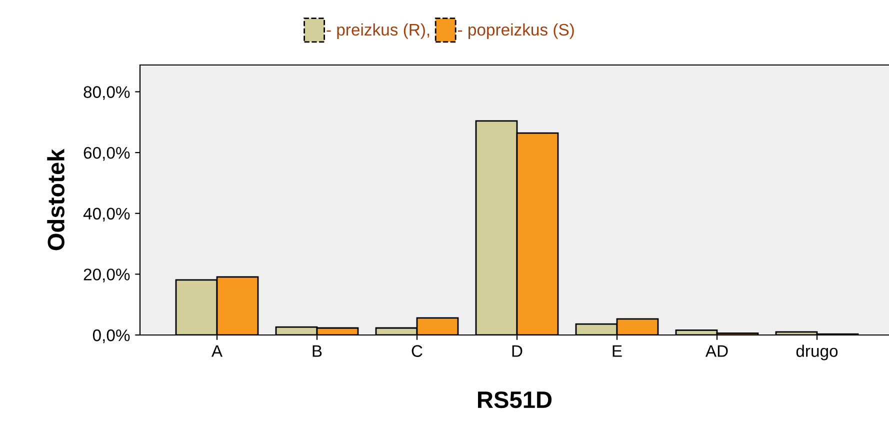 The width and height of the screenshot is (889, 427). I want to click on x-axis-title: RS51D, so click(515, 399).